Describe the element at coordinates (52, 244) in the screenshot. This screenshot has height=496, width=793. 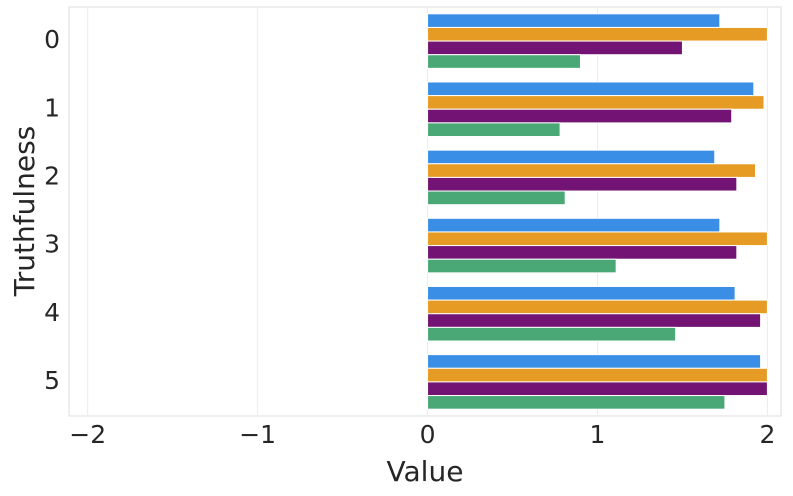
I see `y-tick-label: 3` at that location.